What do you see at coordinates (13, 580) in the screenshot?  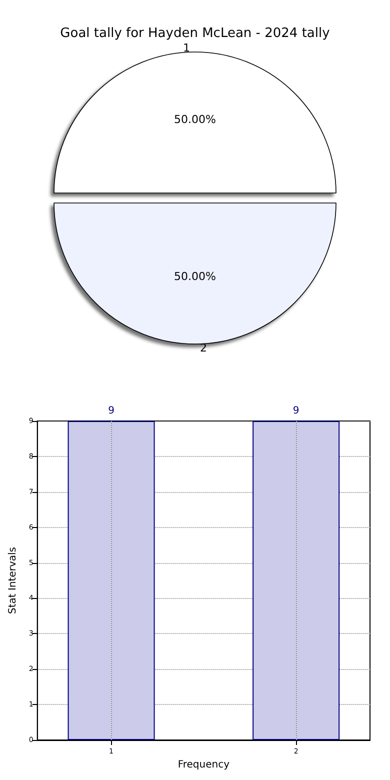 I see `y-axis-title: Stat Intervals` at bounding box center [13, 580].